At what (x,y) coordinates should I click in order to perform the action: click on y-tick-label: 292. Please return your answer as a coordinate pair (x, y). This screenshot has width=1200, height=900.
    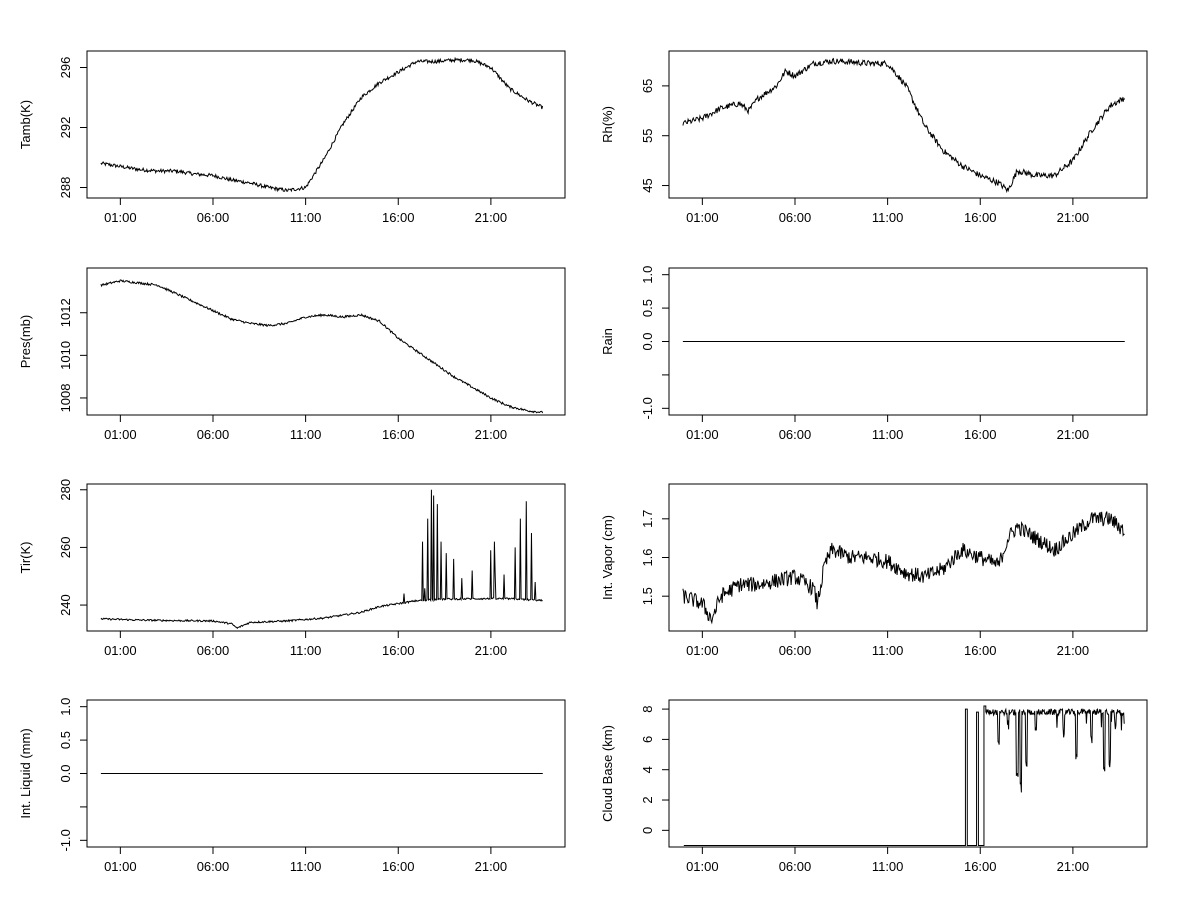
    Looking at the image, I should click on (65, 128).